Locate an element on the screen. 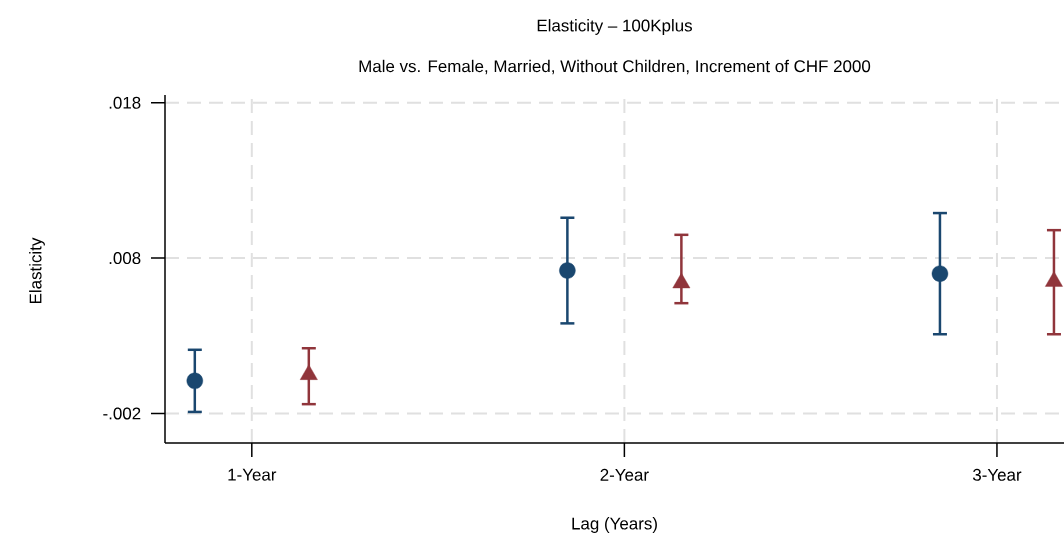  x-tick-label: 1-Year is located at coordinates (252, 474).